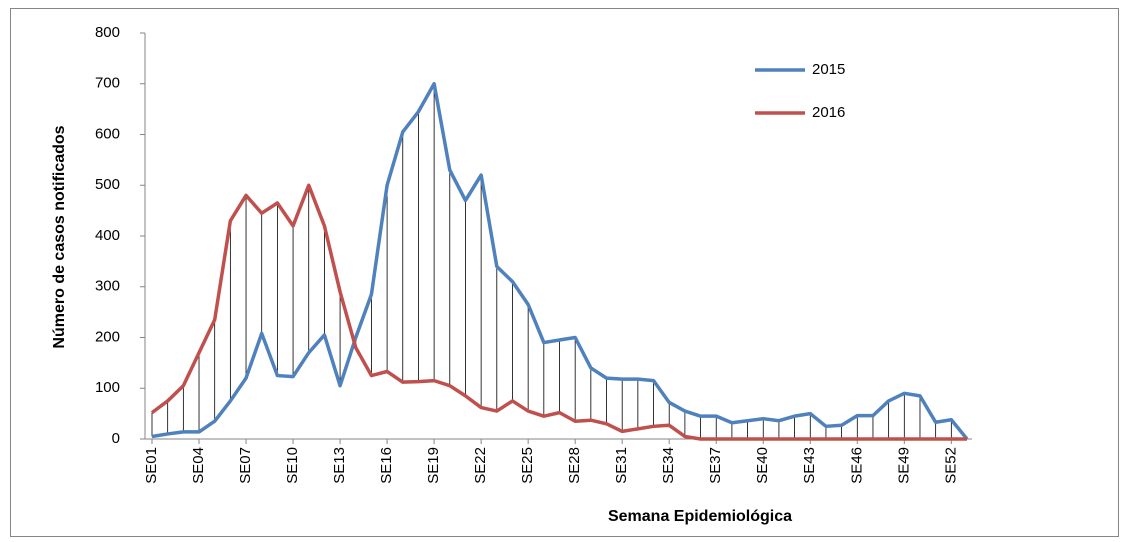 The image size is (1129, 542). Describe the element at coordinates (107, 184) in the screenshot. I see `y-tick-label: 500` at that location.